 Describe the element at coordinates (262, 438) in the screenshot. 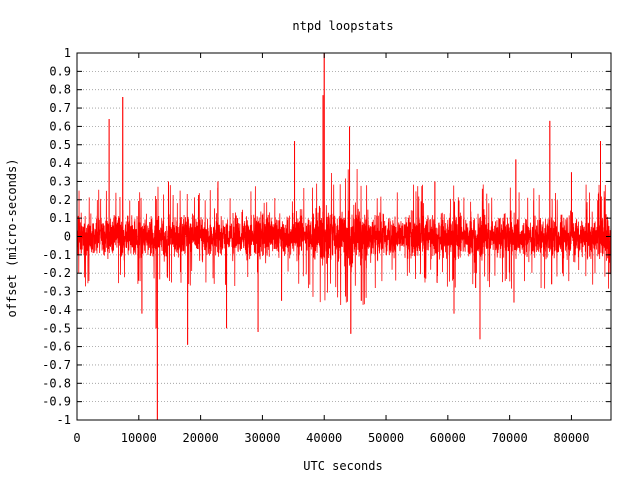

I see `x-tick-label: 30000` at that location.